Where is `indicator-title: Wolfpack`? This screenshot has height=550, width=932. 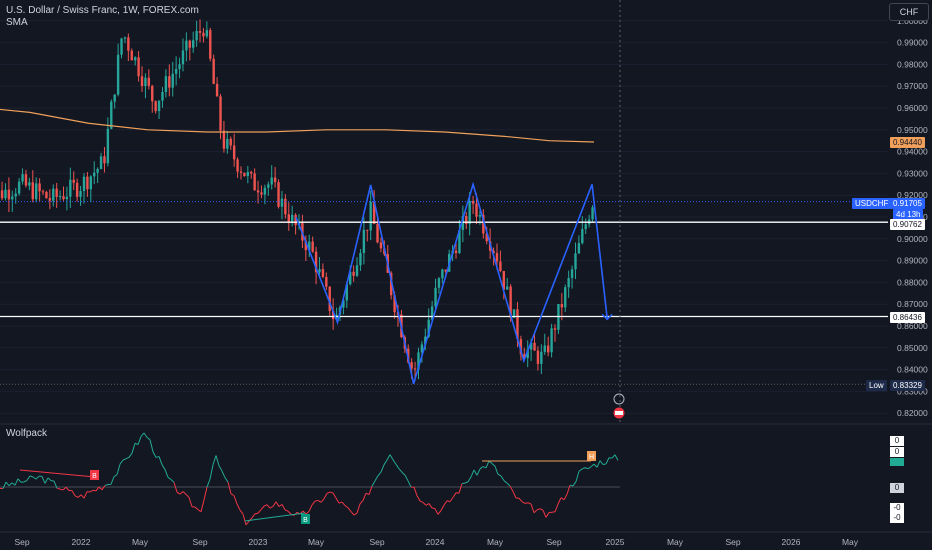 indicator-title: Wolfpack is located at coordinates (26, 433).